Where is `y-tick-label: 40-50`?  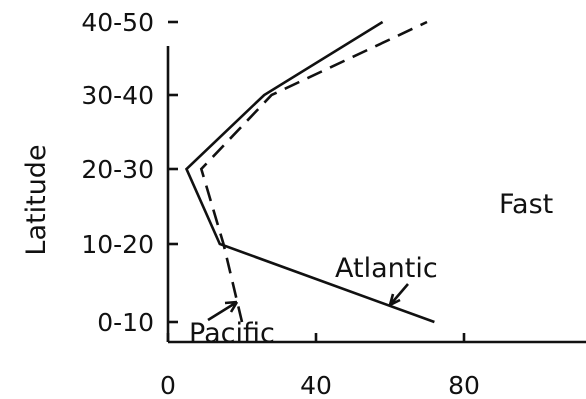 y-tick-label: 40-50 is located at coordinates (117, 22).